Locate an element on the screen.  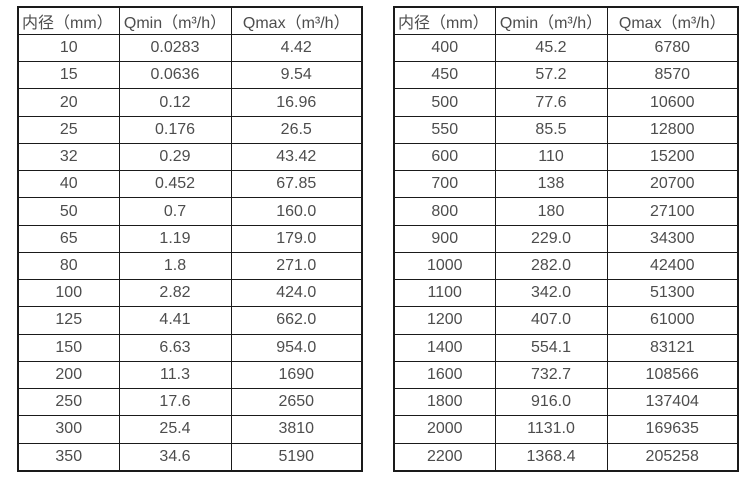
table-cell: 0.176 is located at coordinates (175, 129).